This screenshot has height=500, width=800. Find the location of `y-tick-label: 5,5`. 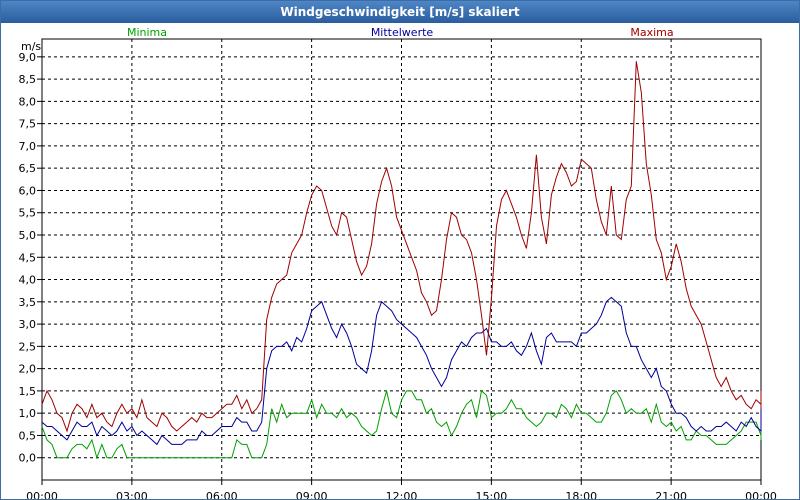

y-tick-label: 5,5 is located at coordinates (28, 213).